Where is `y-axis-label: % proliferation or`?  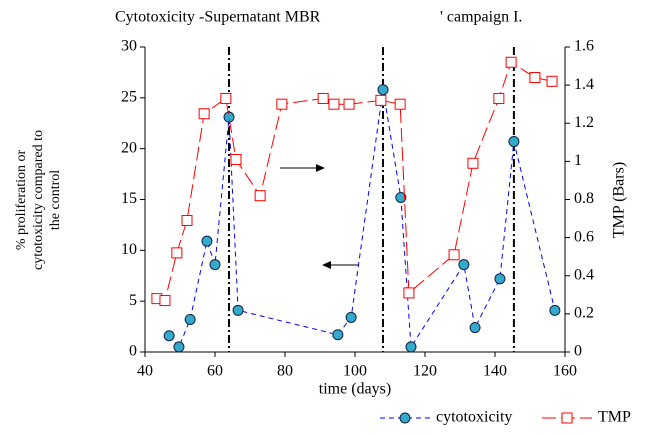 y-axis-label: % proliferation or is located at coordinates (21, 200).